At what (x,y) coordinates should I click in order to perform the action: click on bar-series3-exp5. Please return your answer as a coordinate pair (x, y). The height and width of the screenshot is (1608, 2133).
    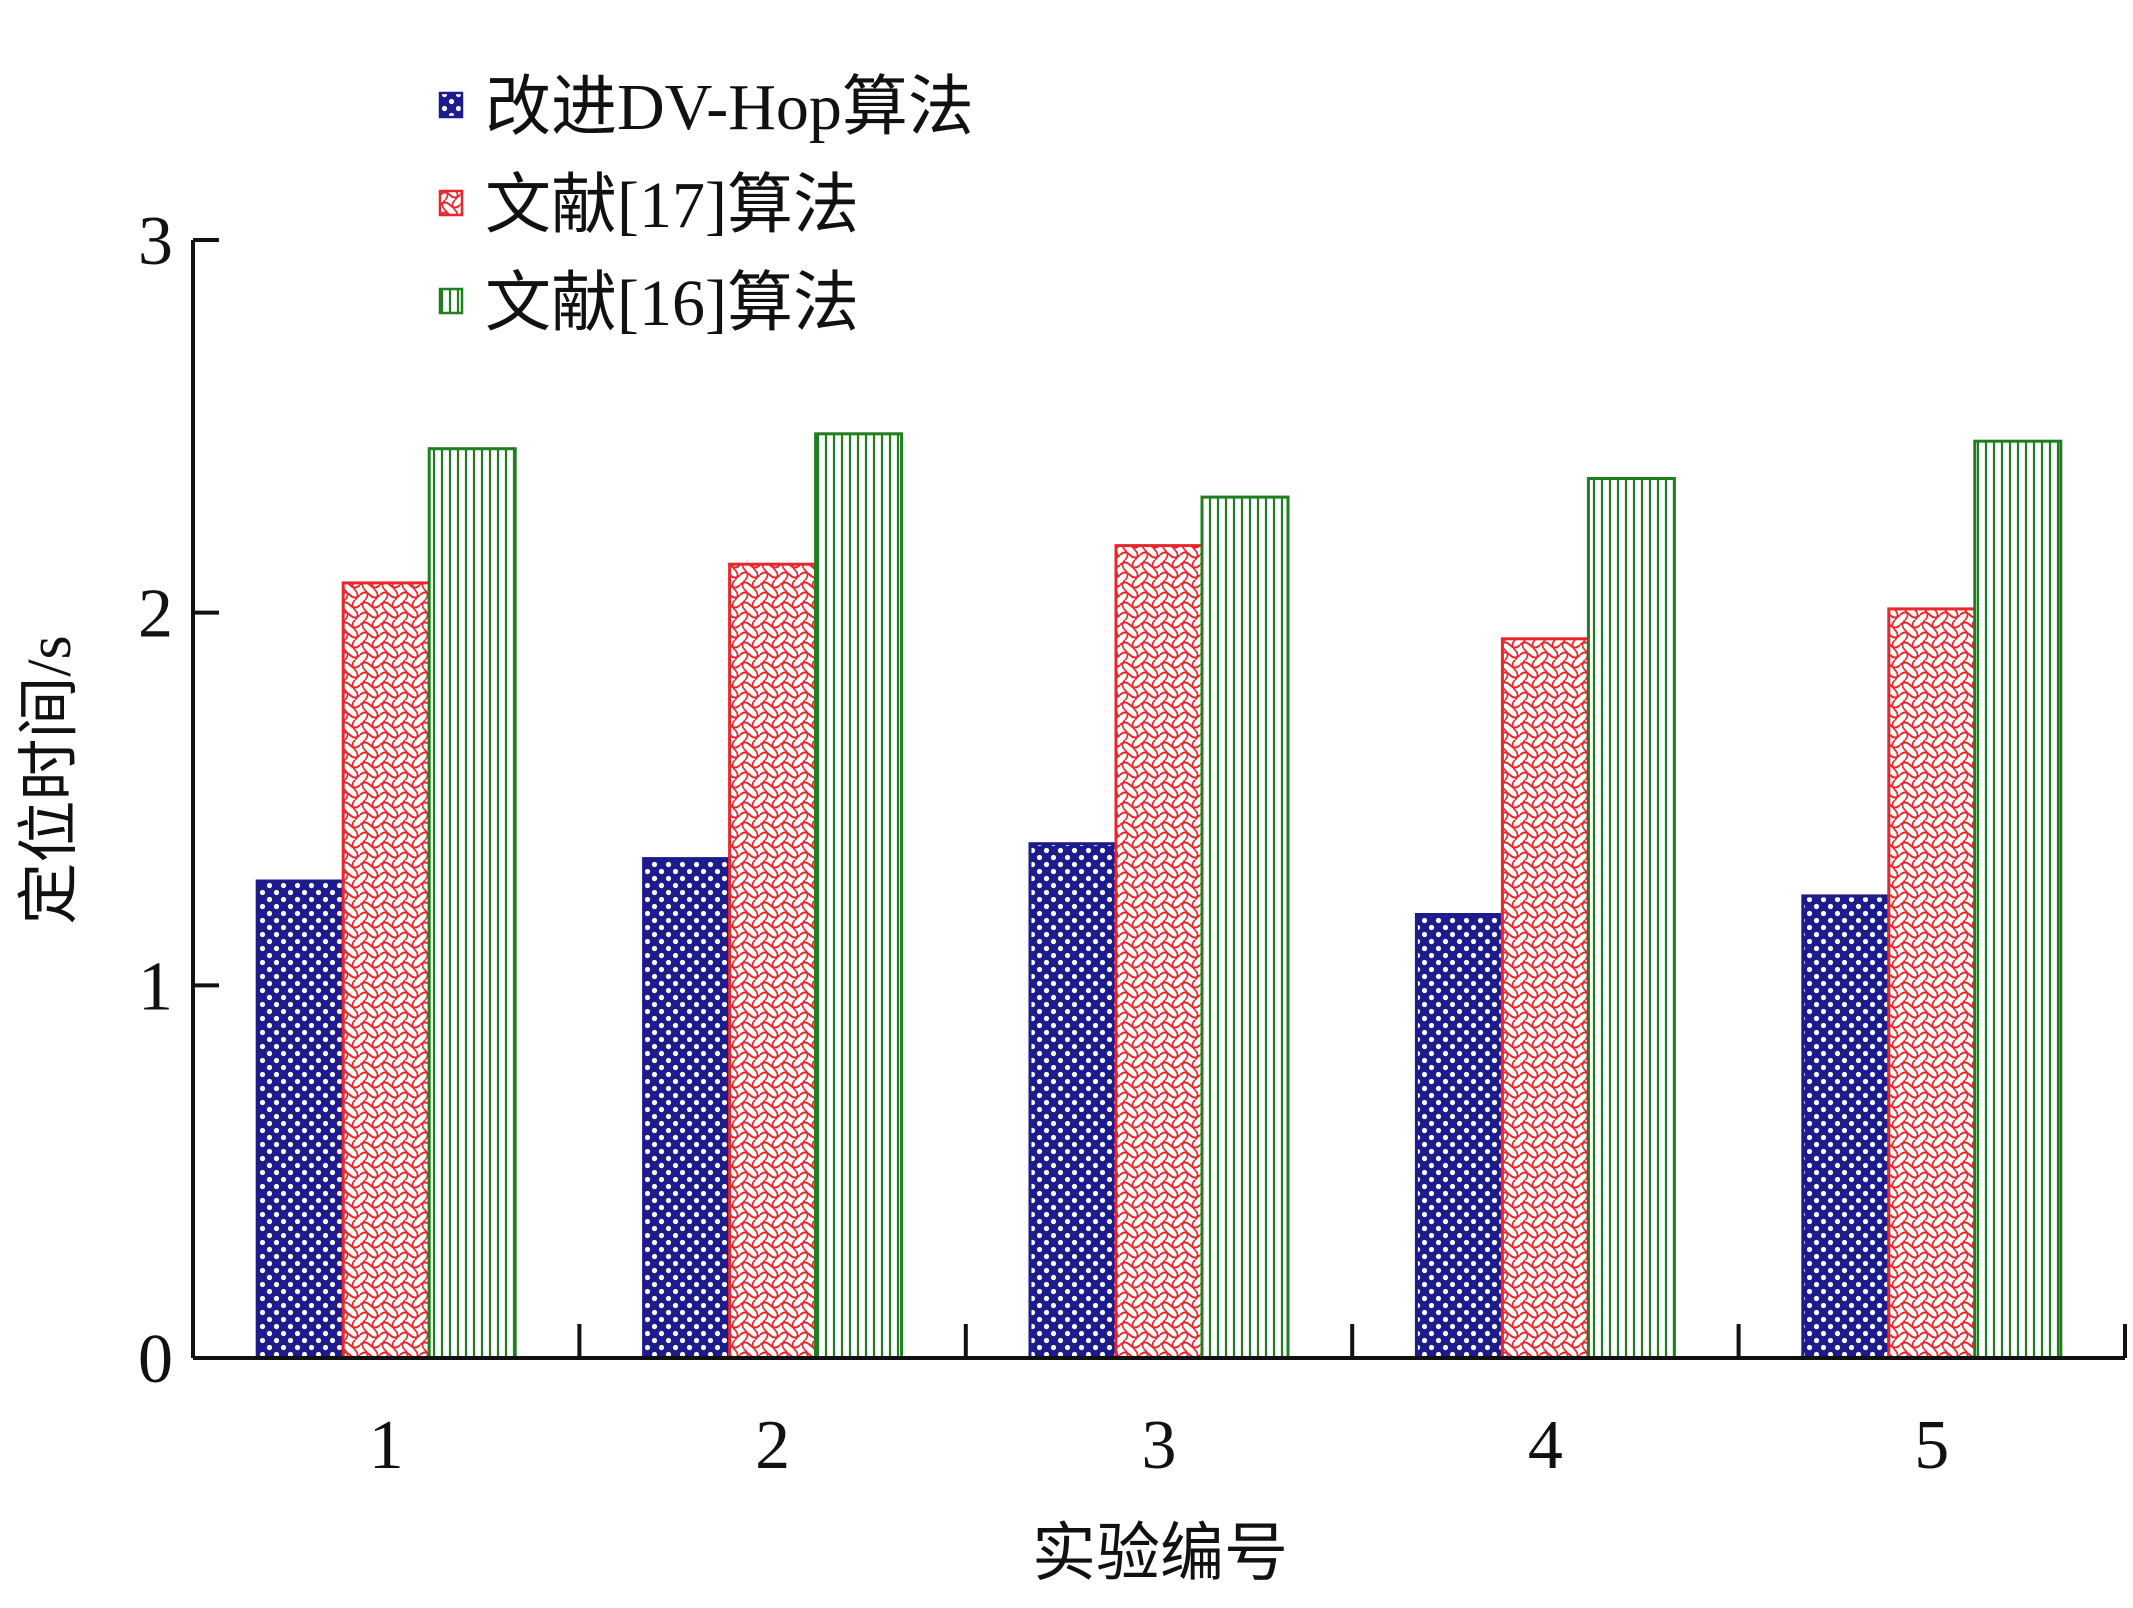
    Looking at the image, I should click on (2018, 899).